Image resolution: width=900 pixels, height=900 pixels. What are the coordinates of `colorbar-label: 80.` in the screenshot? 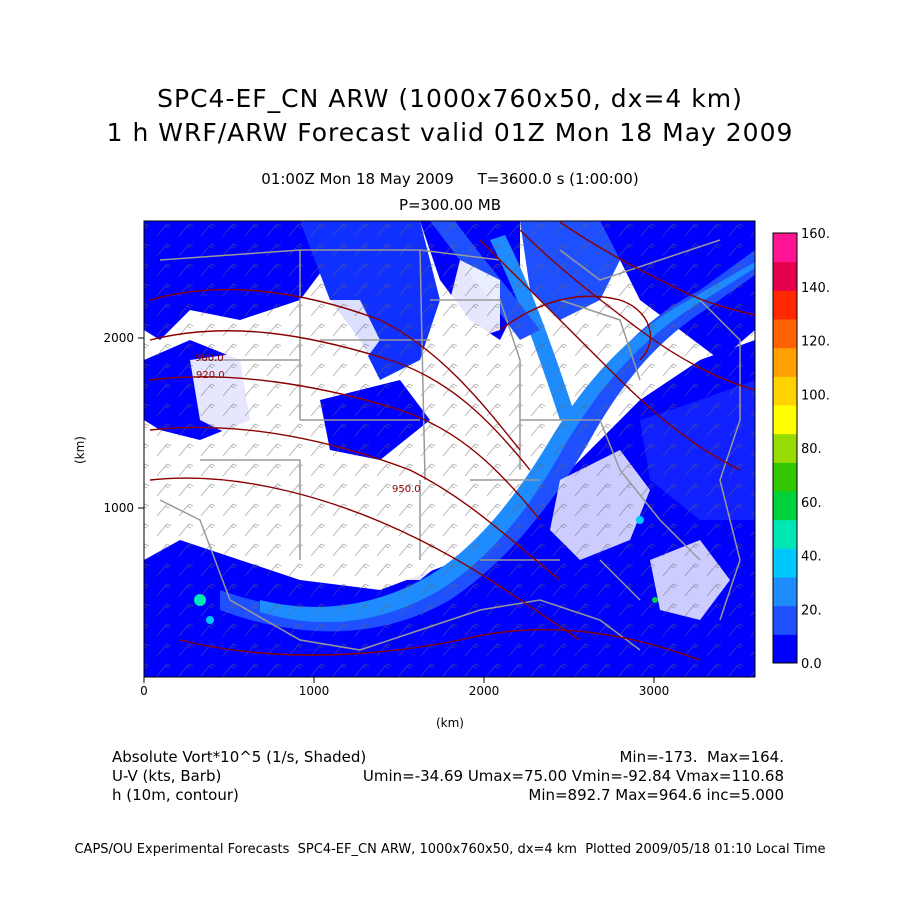 It's located at (811, 449).